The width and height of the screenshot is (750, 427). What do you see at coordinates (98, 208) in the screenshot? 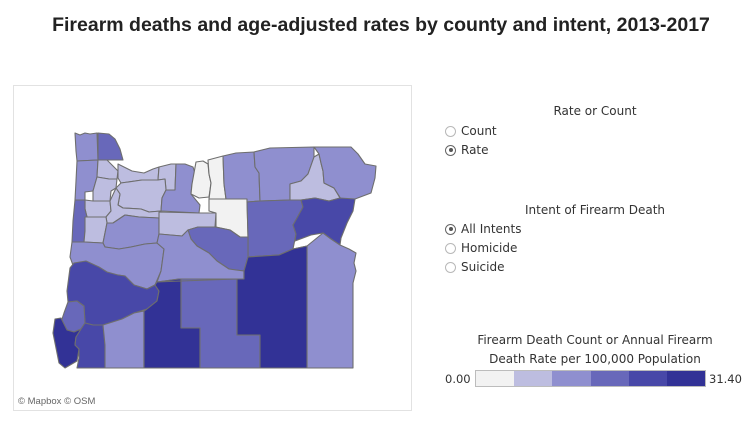
I see `county-polk` at bounding box center [98, 208].